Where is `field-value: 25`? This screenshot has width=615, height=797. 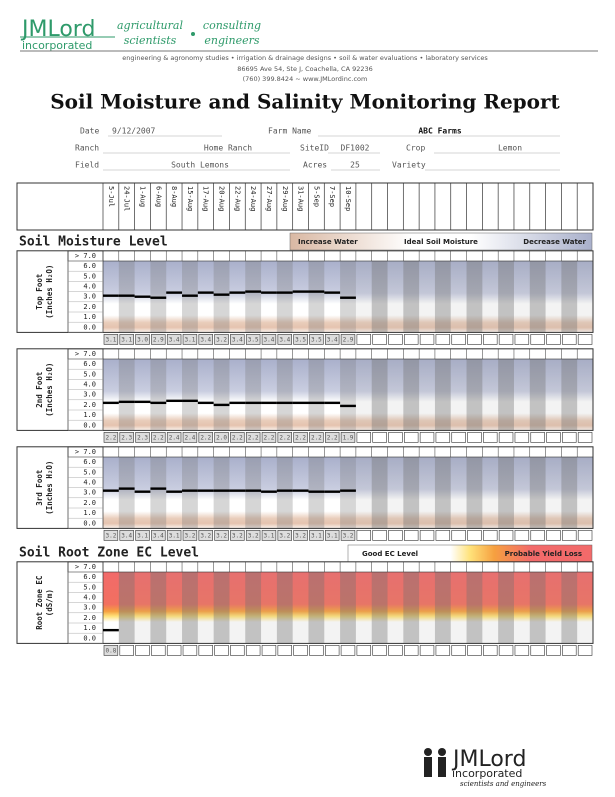 field-value: 25 is located at coordinates (355, 165).